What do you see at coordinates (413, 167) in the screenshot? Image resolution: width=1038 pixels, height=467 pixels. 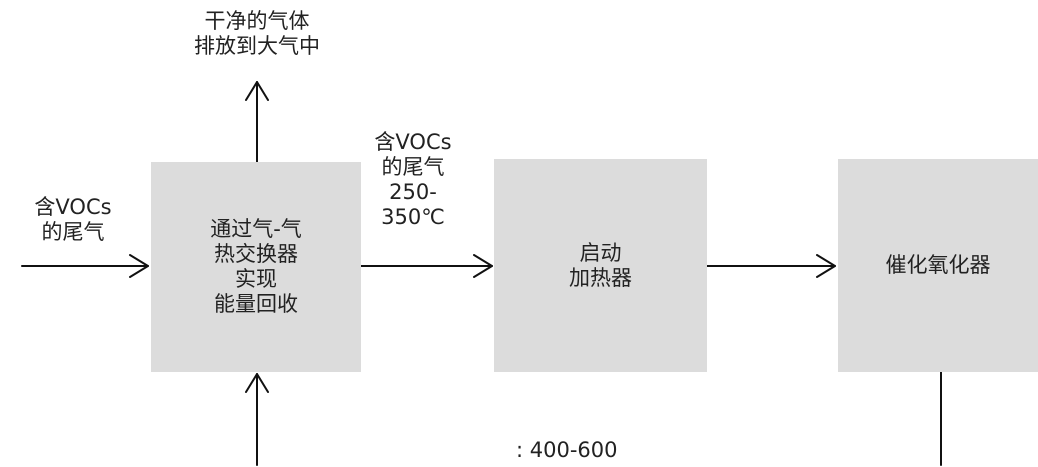 I see `preheated-voc-line-2: 的尾气` at bounding box center [413, 167].